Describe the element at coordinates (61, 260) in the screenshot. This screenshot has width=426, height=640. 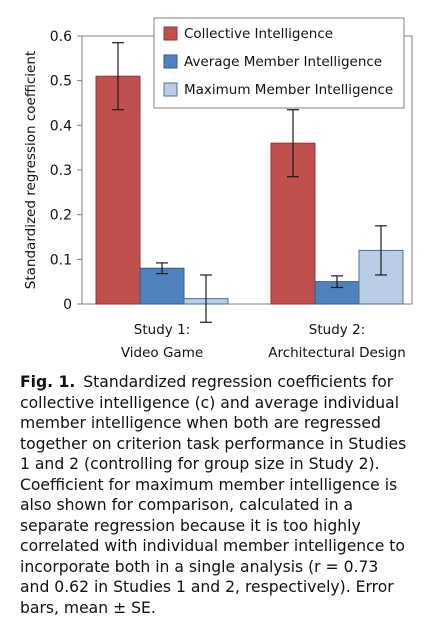
I see `y-tick-label: 0.1` at that location.